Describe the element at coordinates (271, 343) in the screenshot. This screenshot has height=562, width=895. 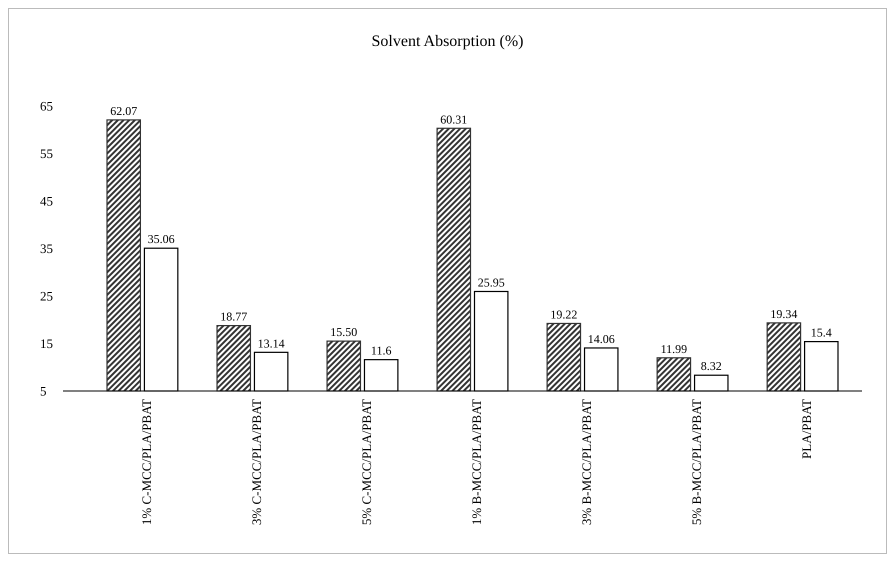
I see `data-label: 13.14` at that location.